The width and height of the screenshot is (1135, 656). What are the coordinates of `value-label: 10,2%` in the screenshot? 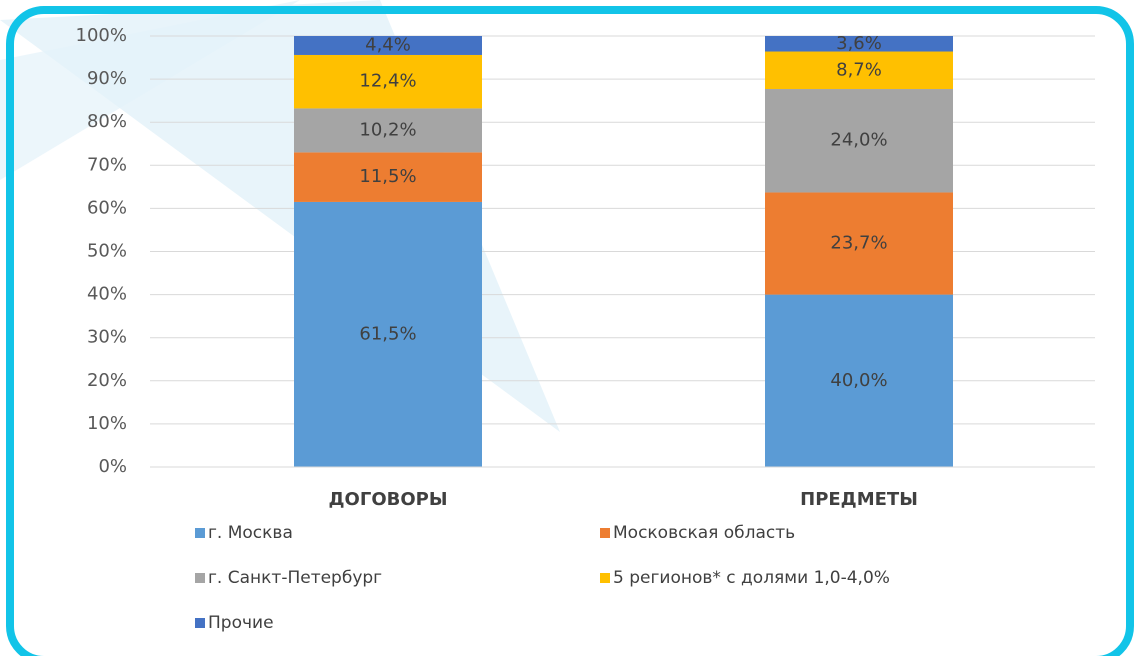 It's located at (387, 129).